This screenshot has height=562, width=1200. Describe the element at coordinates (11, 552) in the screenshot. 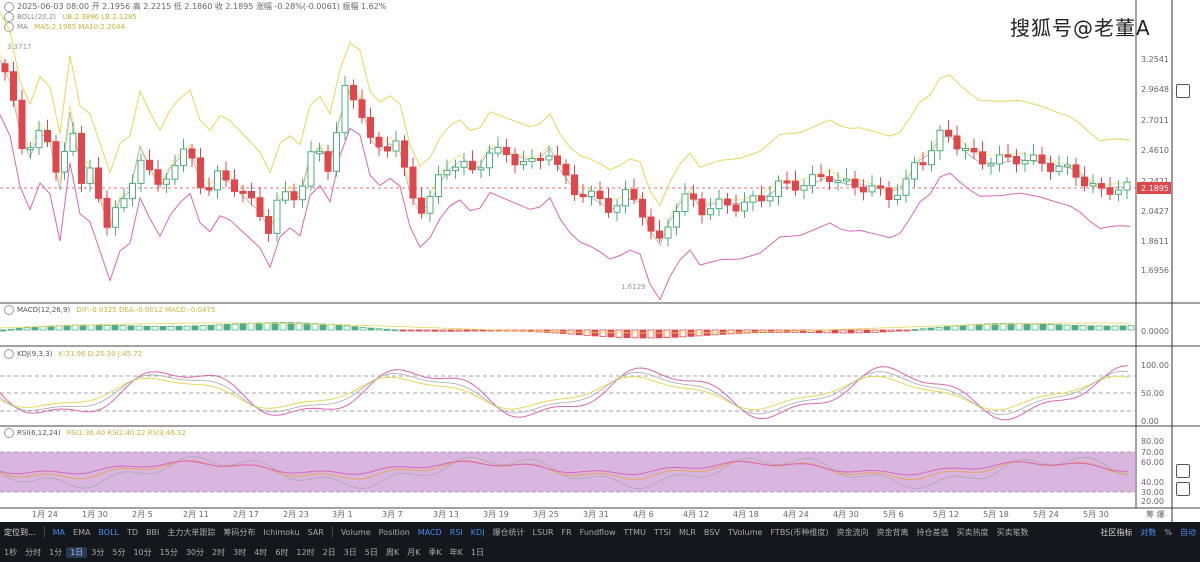

I see `period-1s: 1秒` at that location.